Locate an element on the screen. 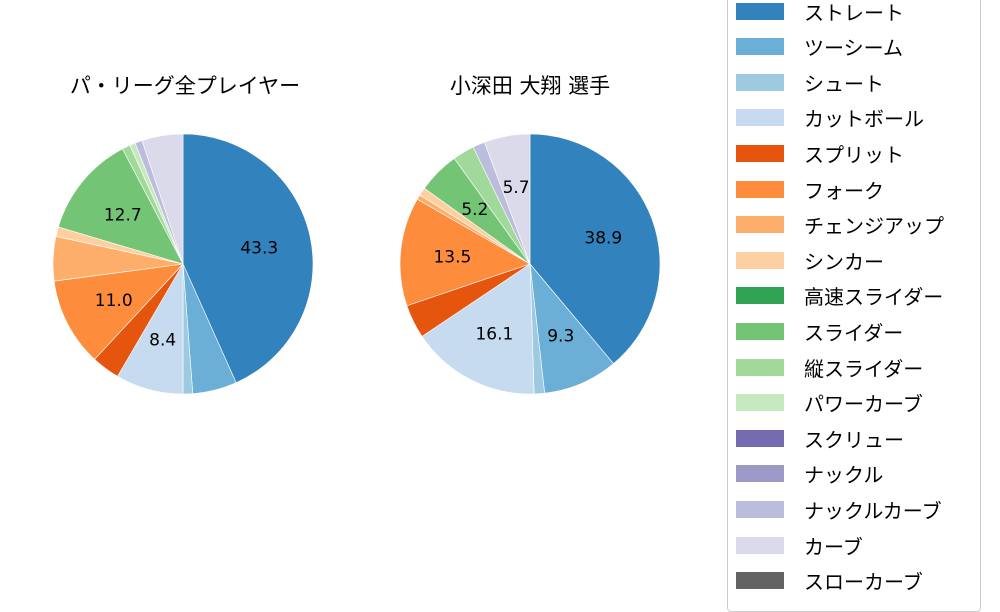  legend-label: ストレート is located at coordinates (854, 12).